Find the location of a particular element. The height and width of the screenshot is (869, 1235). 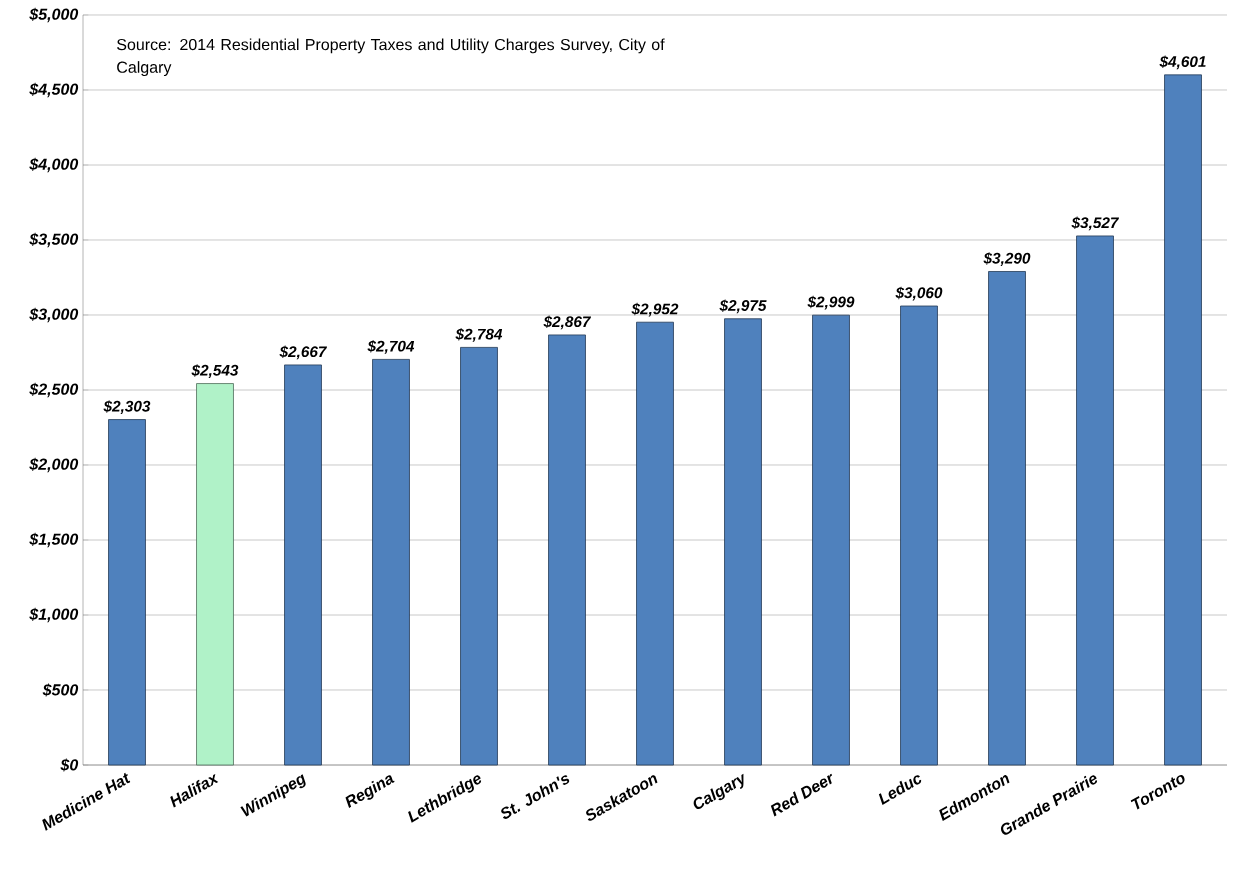

annotation: Source: 2014 Residential Property Taxes and Utility Charges Survey, City of Calgary is located at coordinates (391, 57).